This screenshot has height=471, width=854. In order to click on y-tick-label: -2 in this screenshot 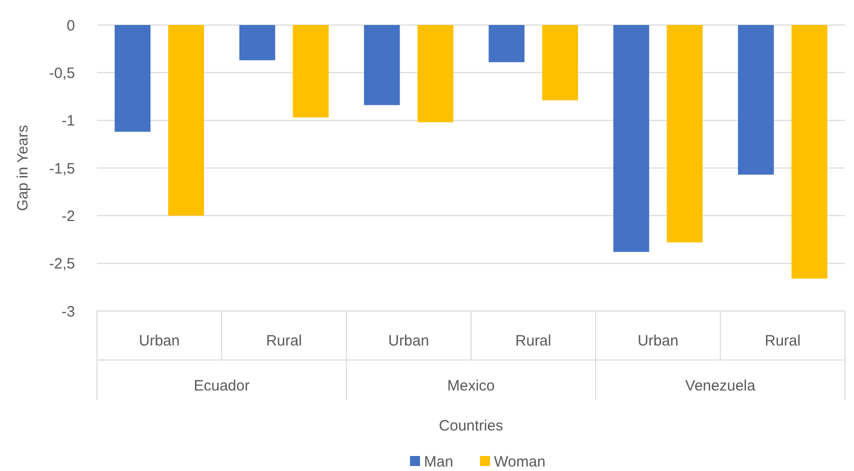, I will do `click(68, 216)`.